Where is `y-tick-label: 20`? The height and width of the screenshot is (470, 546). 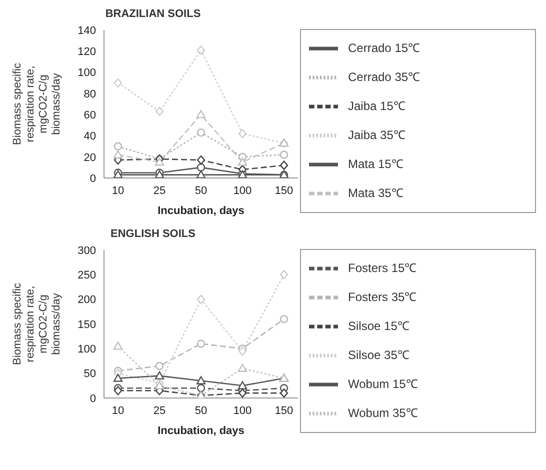
y-tick-label: 20 is located at coordinates (90, 158).